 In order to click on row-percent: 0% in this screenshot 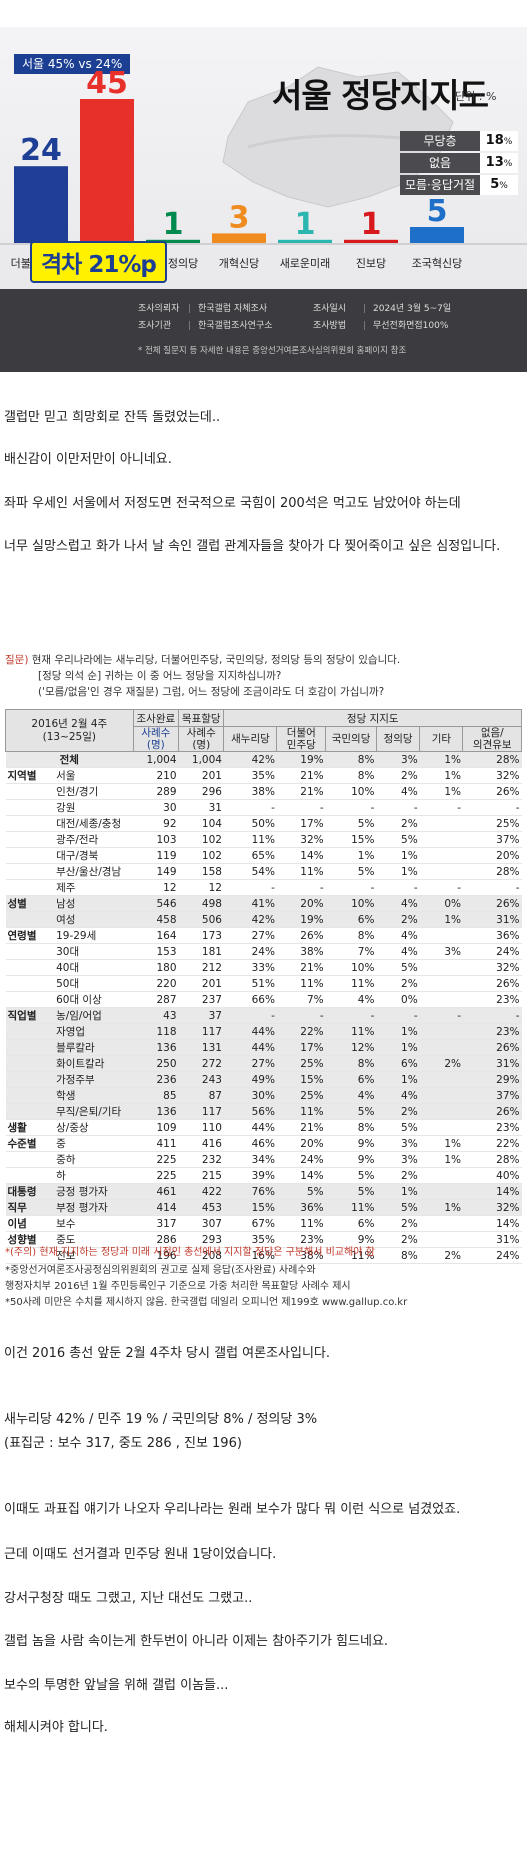, I will do `click(441, 903)`.